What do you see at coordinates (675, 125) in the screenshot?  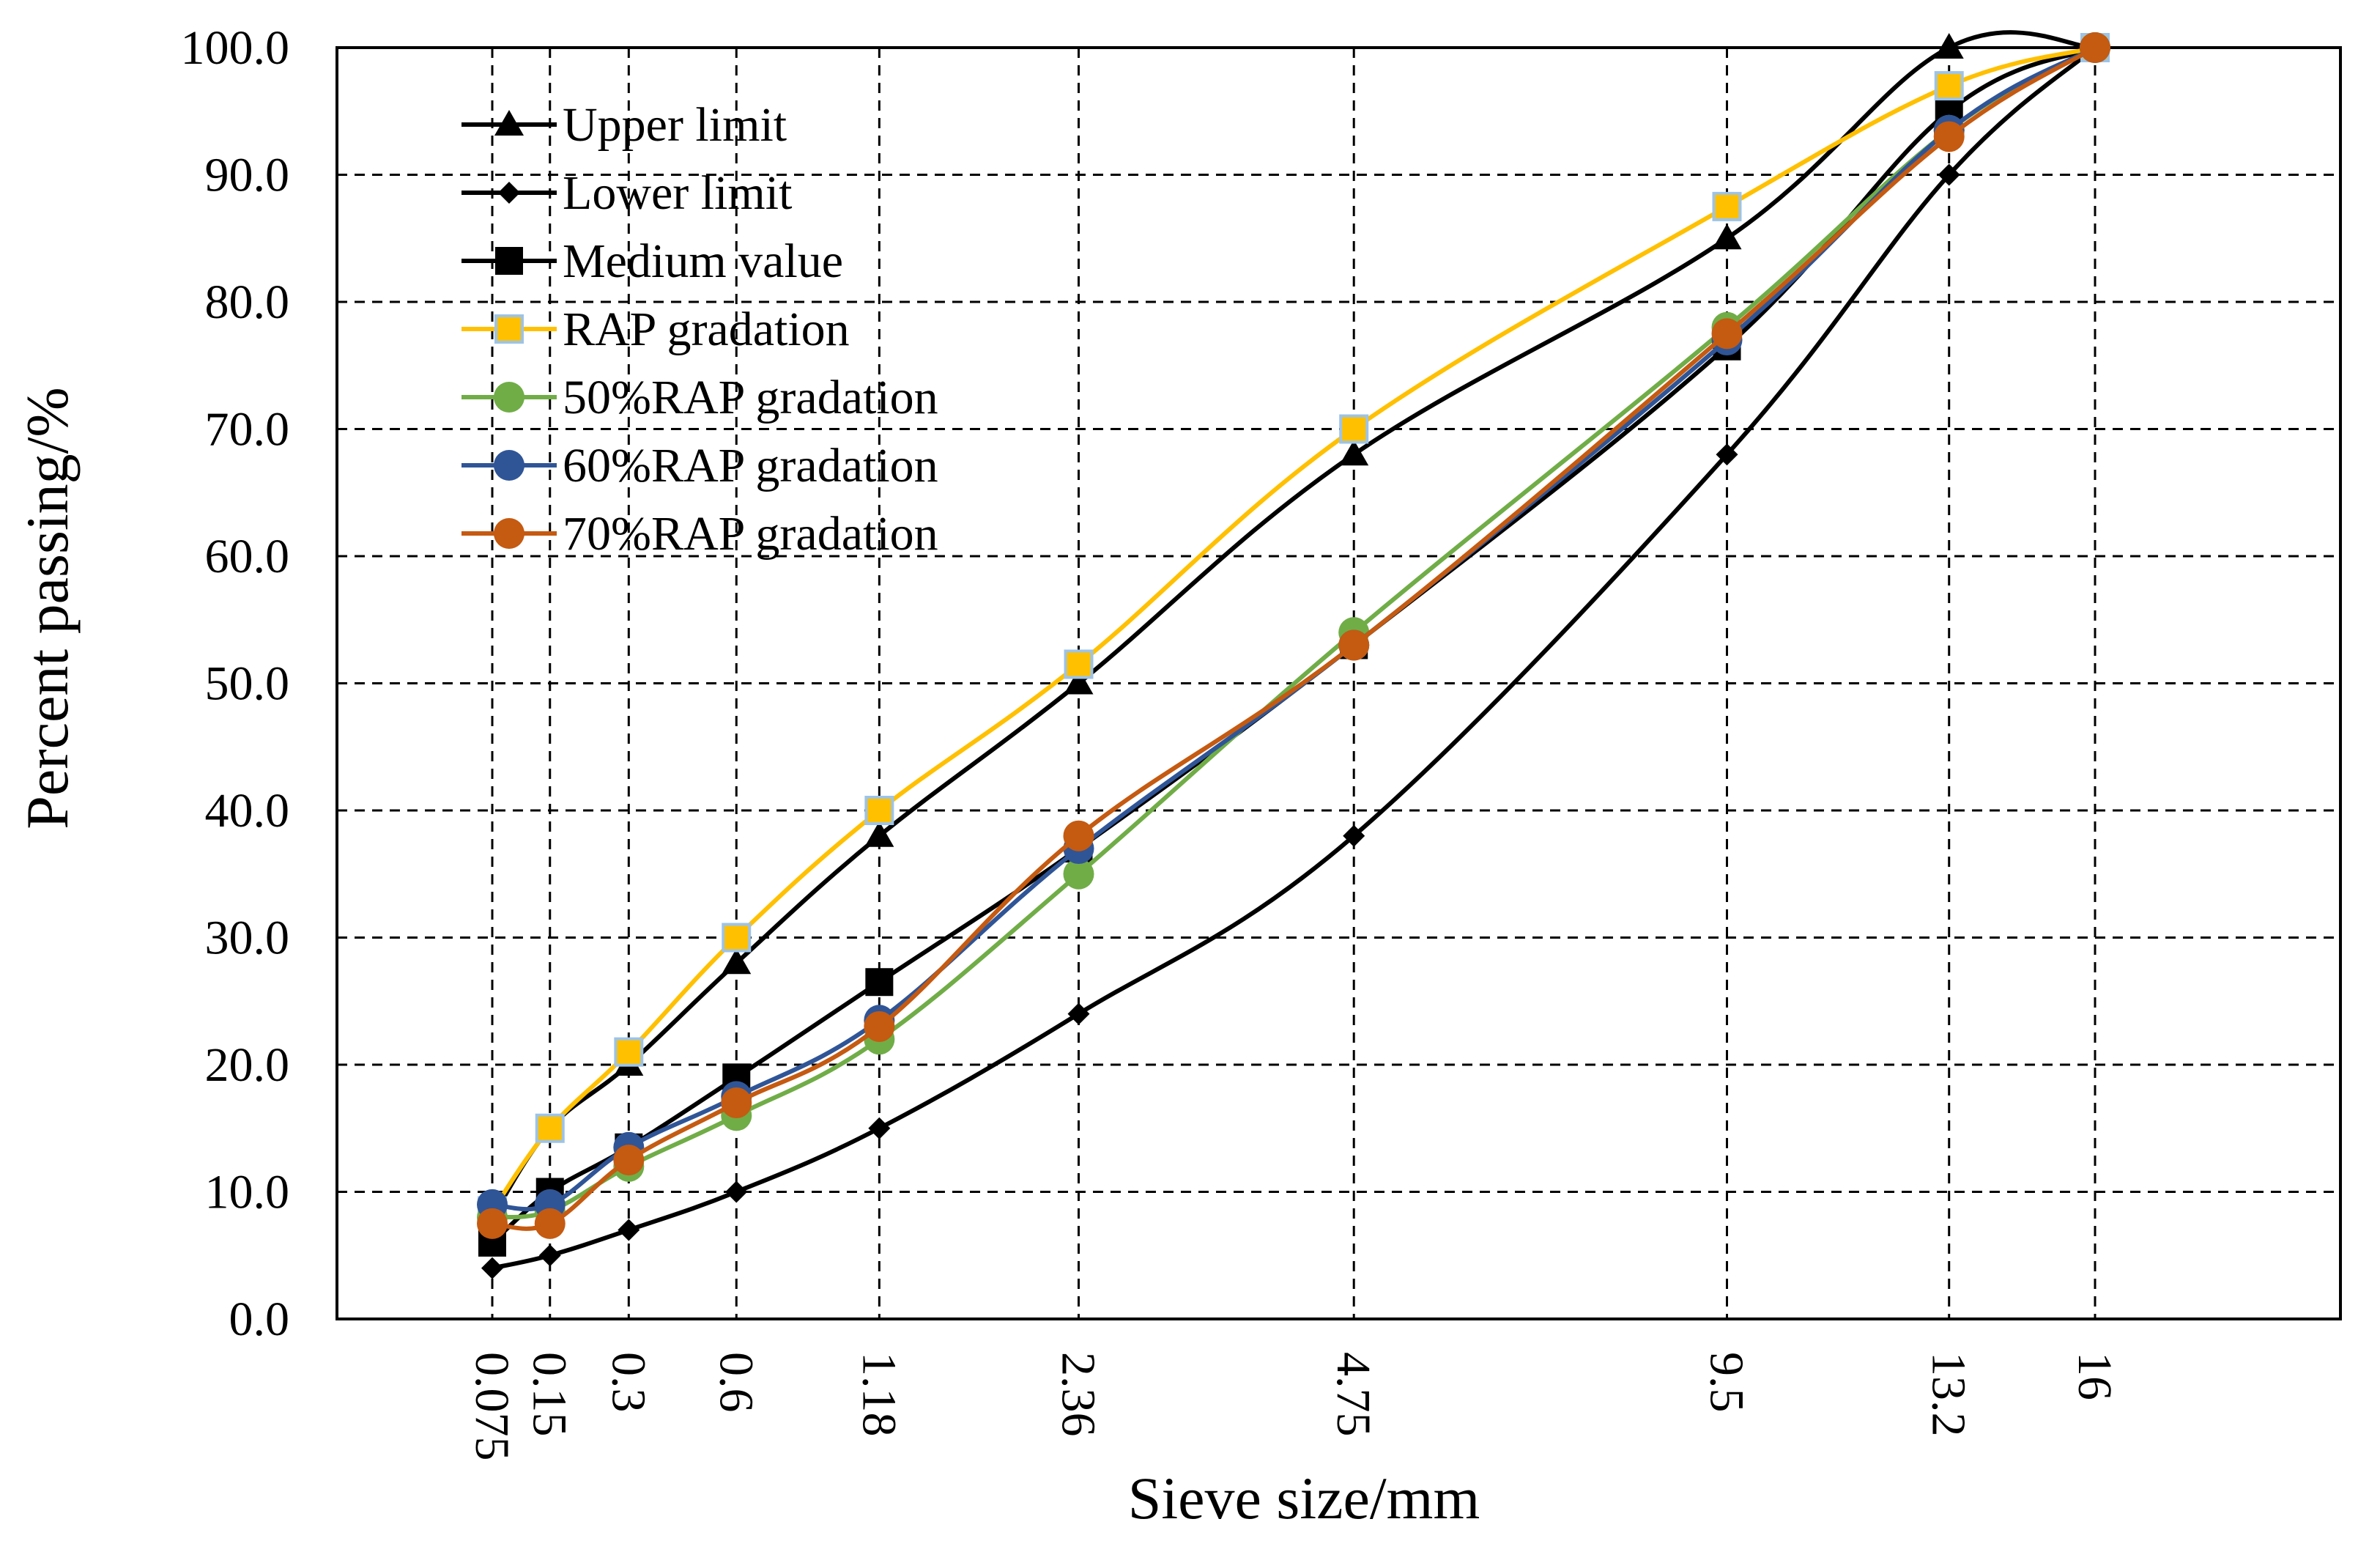 I see `legend-label: Upper limit` at bounding box center [675, 125].